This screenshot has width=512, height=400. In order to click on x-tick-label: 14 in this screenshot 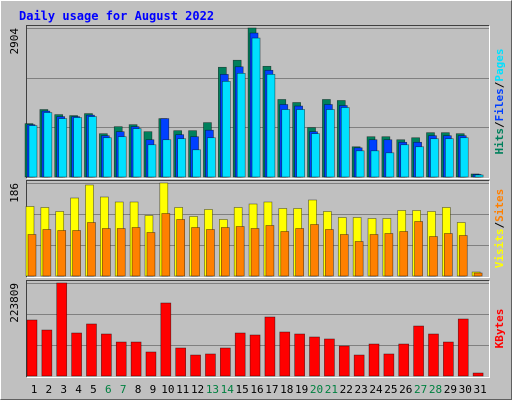, I will do `click(228, 389)`.